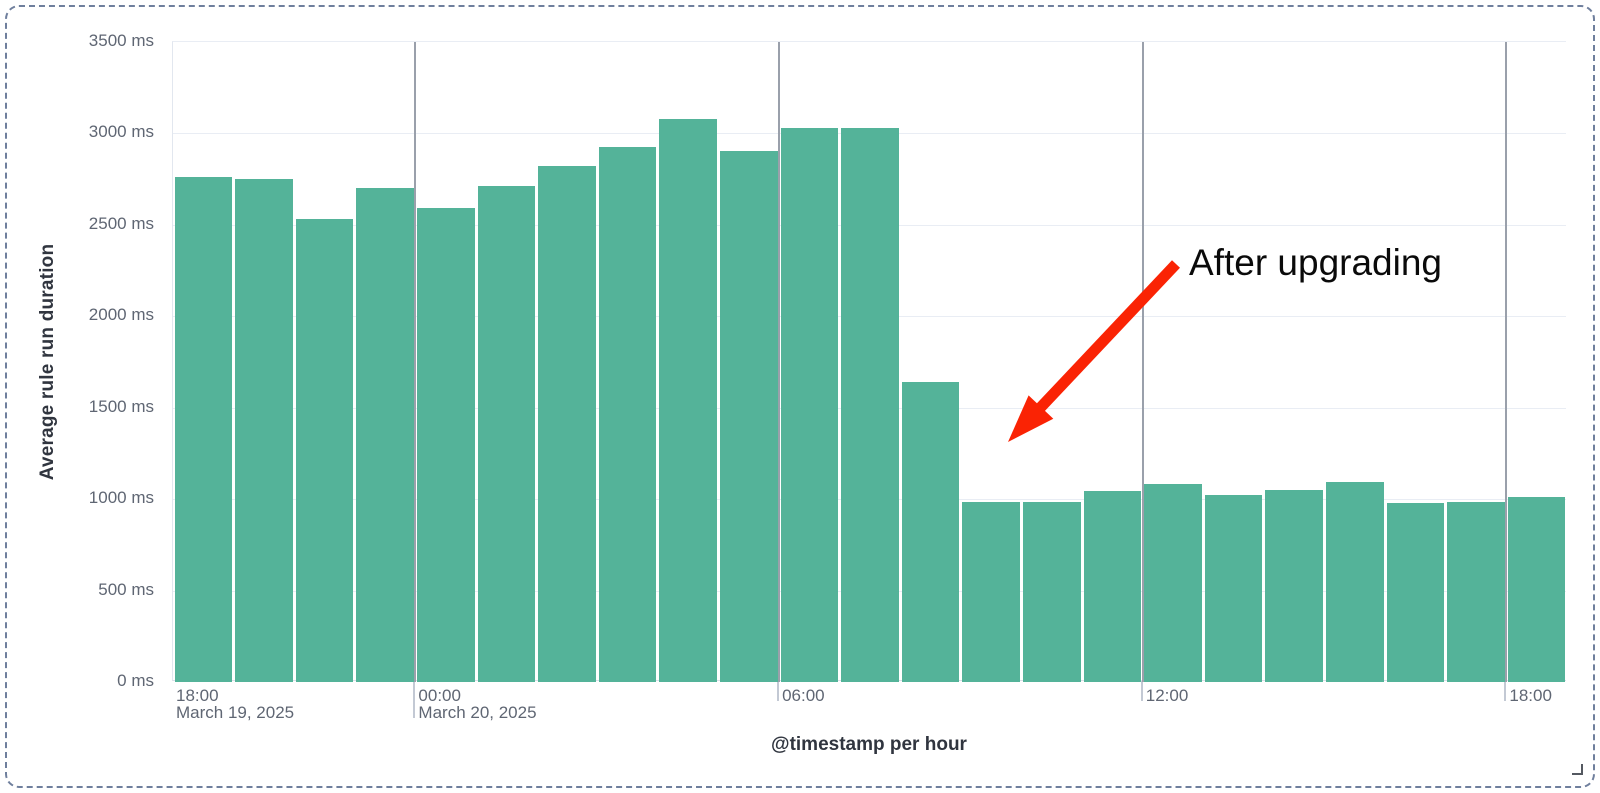  Describe the element at coordinates (135, 680) in the screenshot. I see `y-tick-label-0: 0 ms` at that location.